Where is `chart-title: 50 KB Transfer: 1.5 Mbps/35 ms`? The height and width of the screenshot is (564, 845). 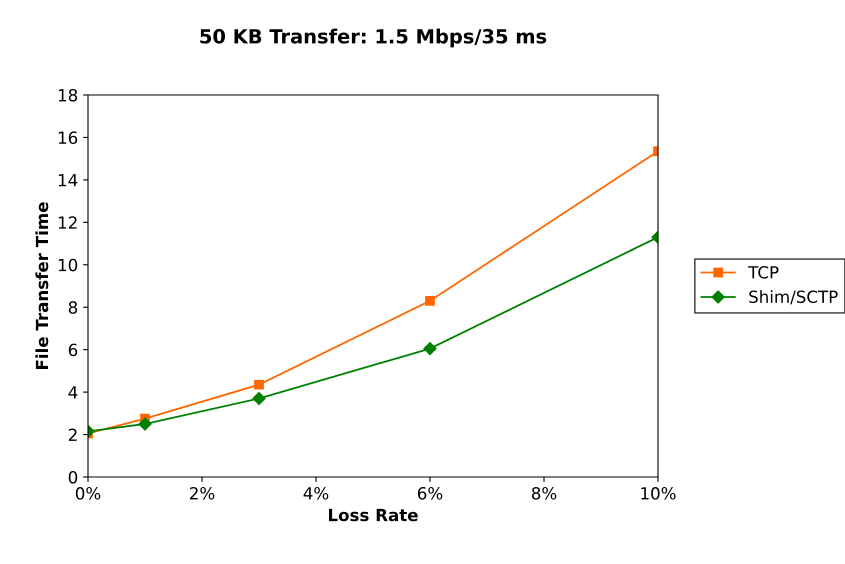 chart-title: 50 KB Transfer: 1.5 Mbps/35 ms is located at coordinates (373, 38).